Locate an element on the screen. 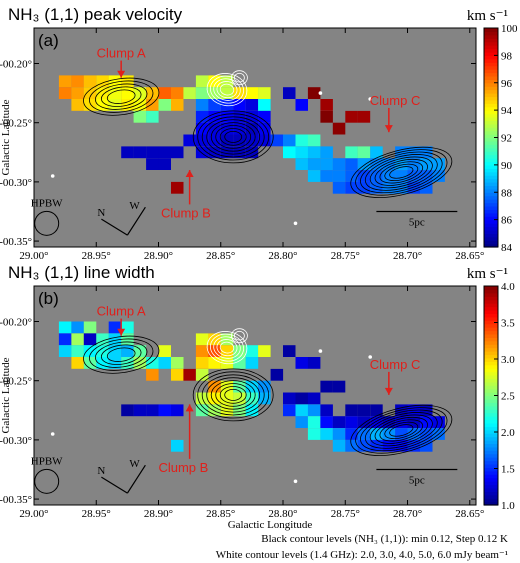  scale-bar-label: 5pc is located at coordinates (417, 222).